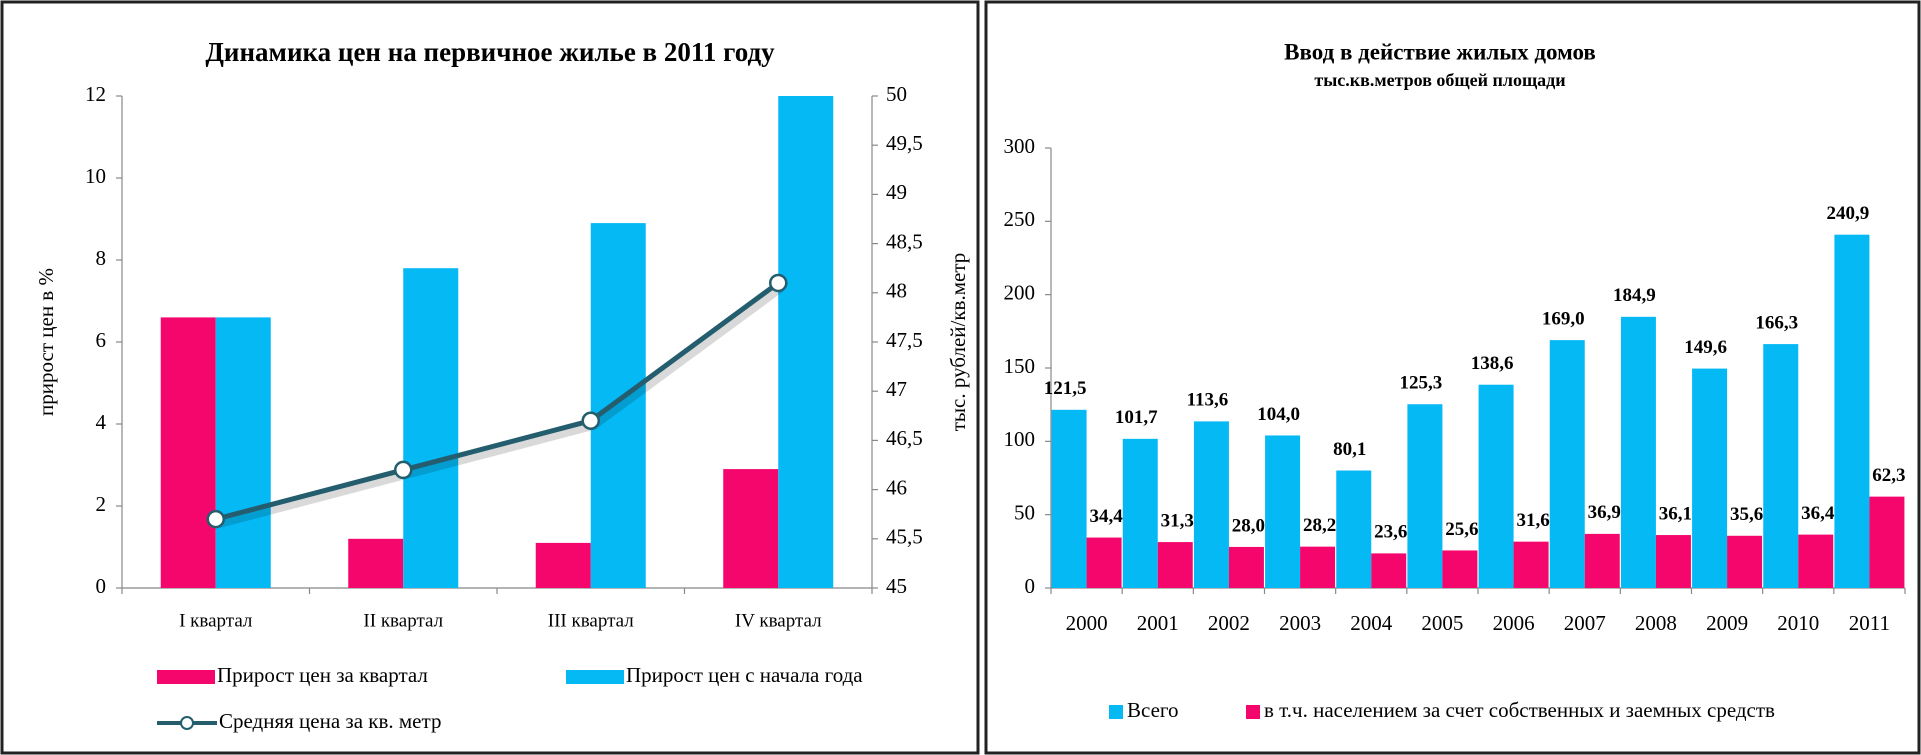 Image resolution: width=1921 pixels, height=755 pixels. I want to click on data-label: 36,1, so click(1675, 513).